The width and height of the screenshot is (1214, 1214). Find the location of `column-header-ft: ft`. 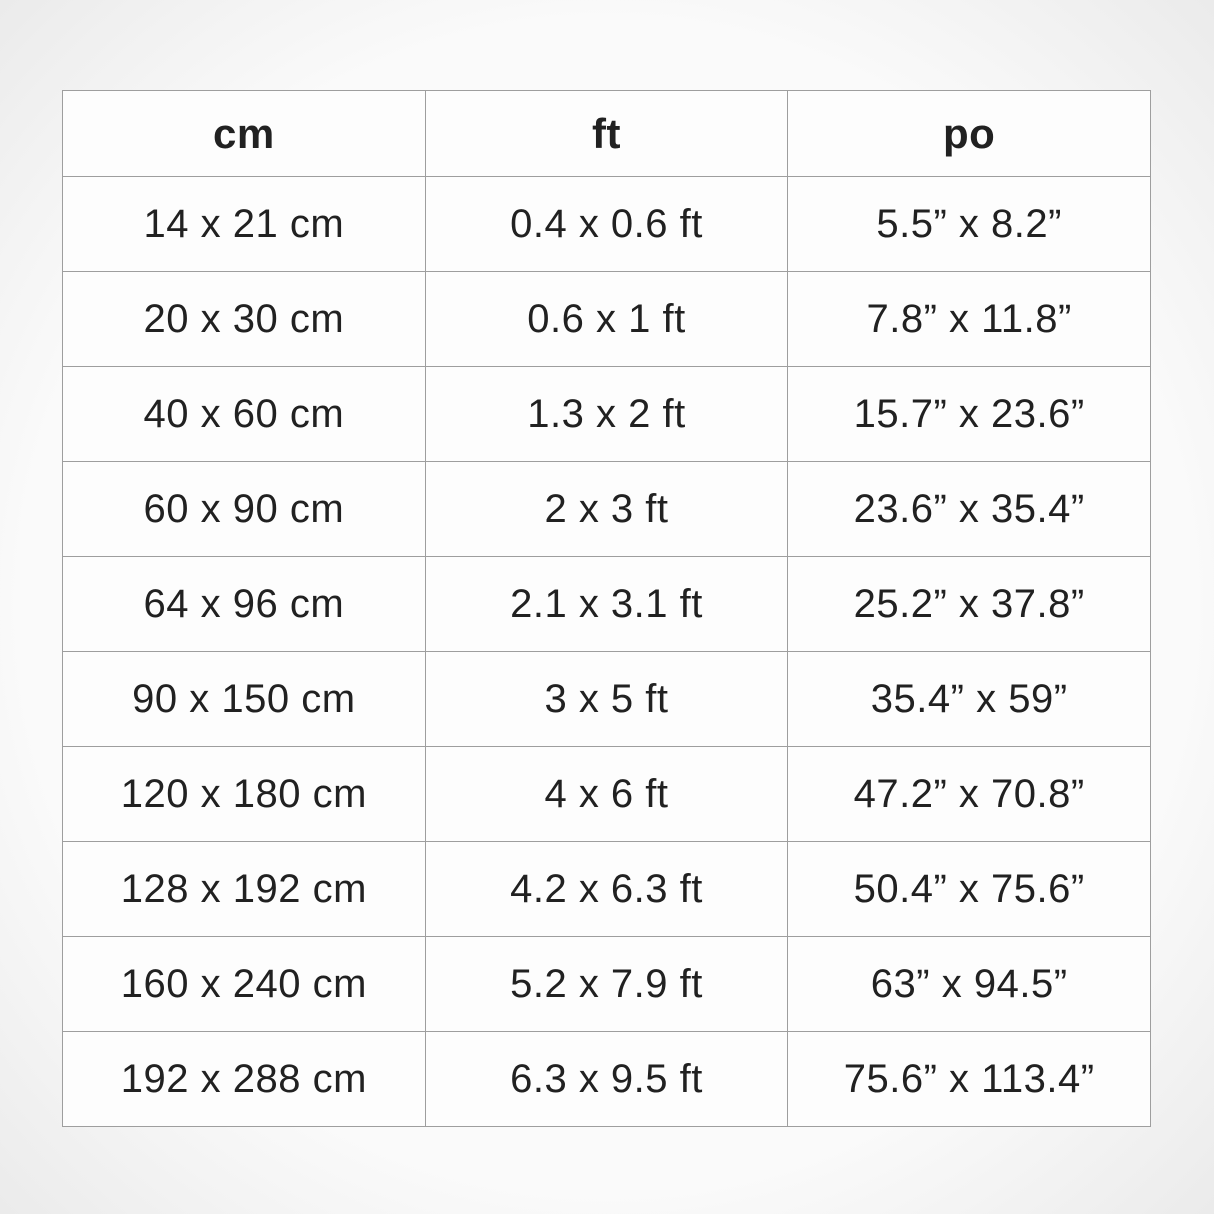

column-header-ft: ft is located at coordinates (606, 133).